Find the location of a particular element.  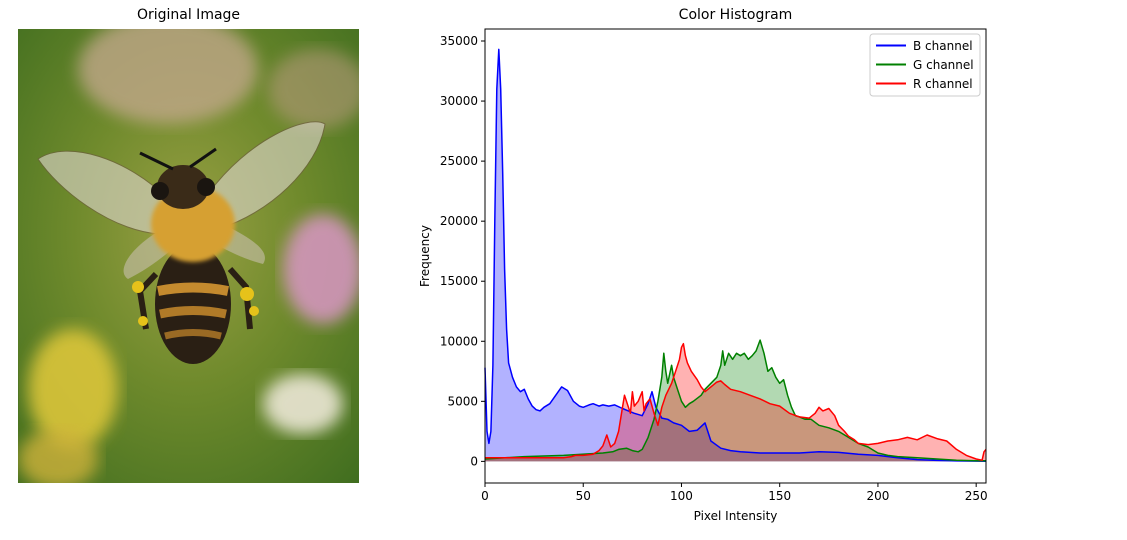

x-tick-label: 100 is located at coordinates (681, 496).